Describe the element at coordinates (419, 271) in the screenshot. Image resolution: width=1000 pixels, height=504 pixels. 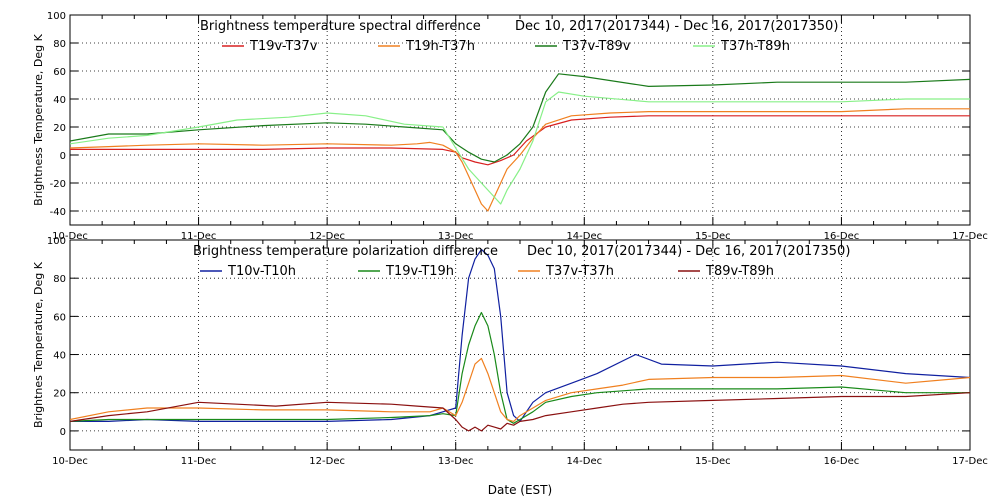
I see `legend-label: T19v-T19h` at that location.